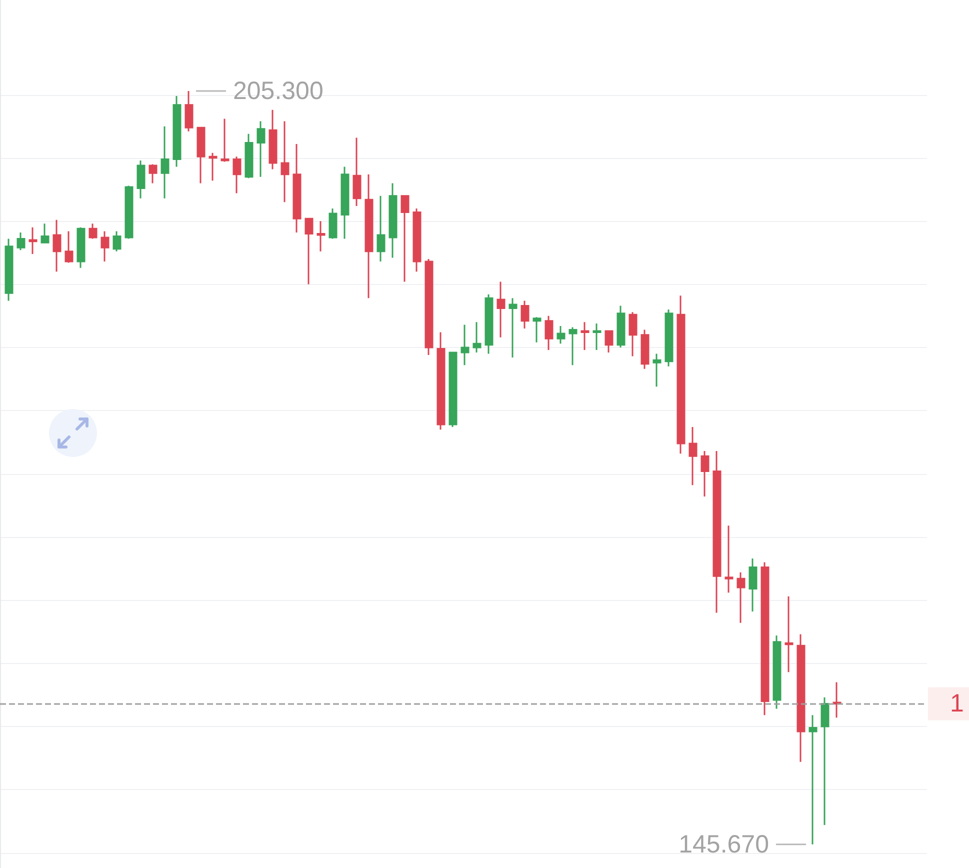  What do you see at coordinates (278, 90) in the screenshot?
I see `annotation: 205.300` at bounding box center [278, 90].